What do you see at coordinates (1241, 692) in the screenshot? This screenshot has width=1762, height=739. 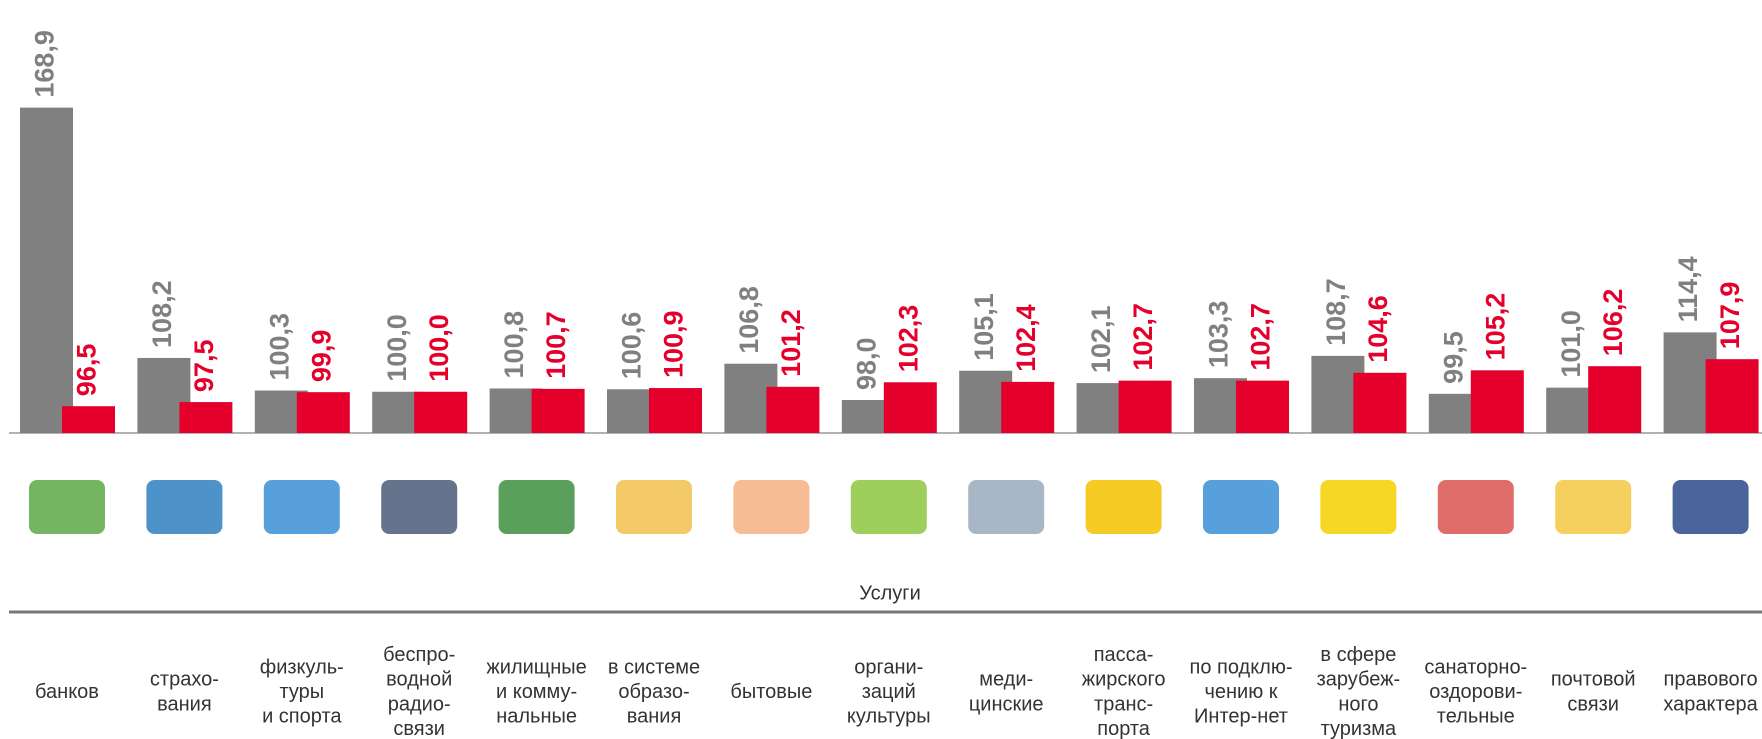 I see `x-tick-label: по подклю-чению к Интер-нет` at bounding box center [1241, 692].